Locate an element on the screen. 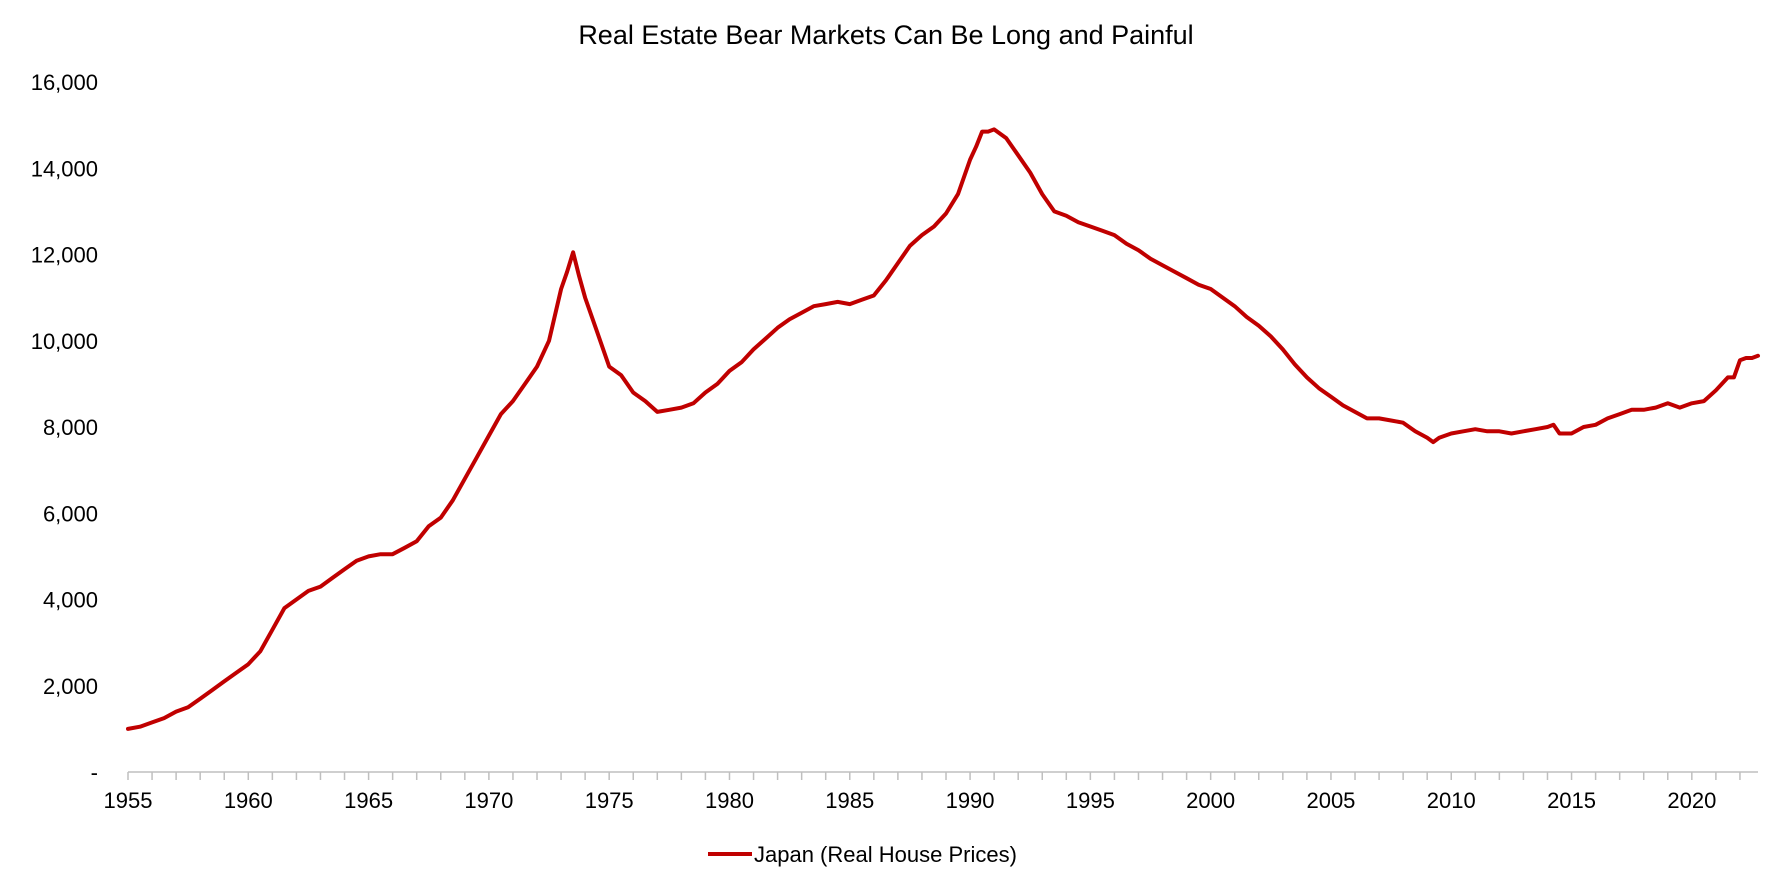 This screenshot has width=1773, height=886. legend: Japan (Real House Prices) is located at coordinates (862, 854).